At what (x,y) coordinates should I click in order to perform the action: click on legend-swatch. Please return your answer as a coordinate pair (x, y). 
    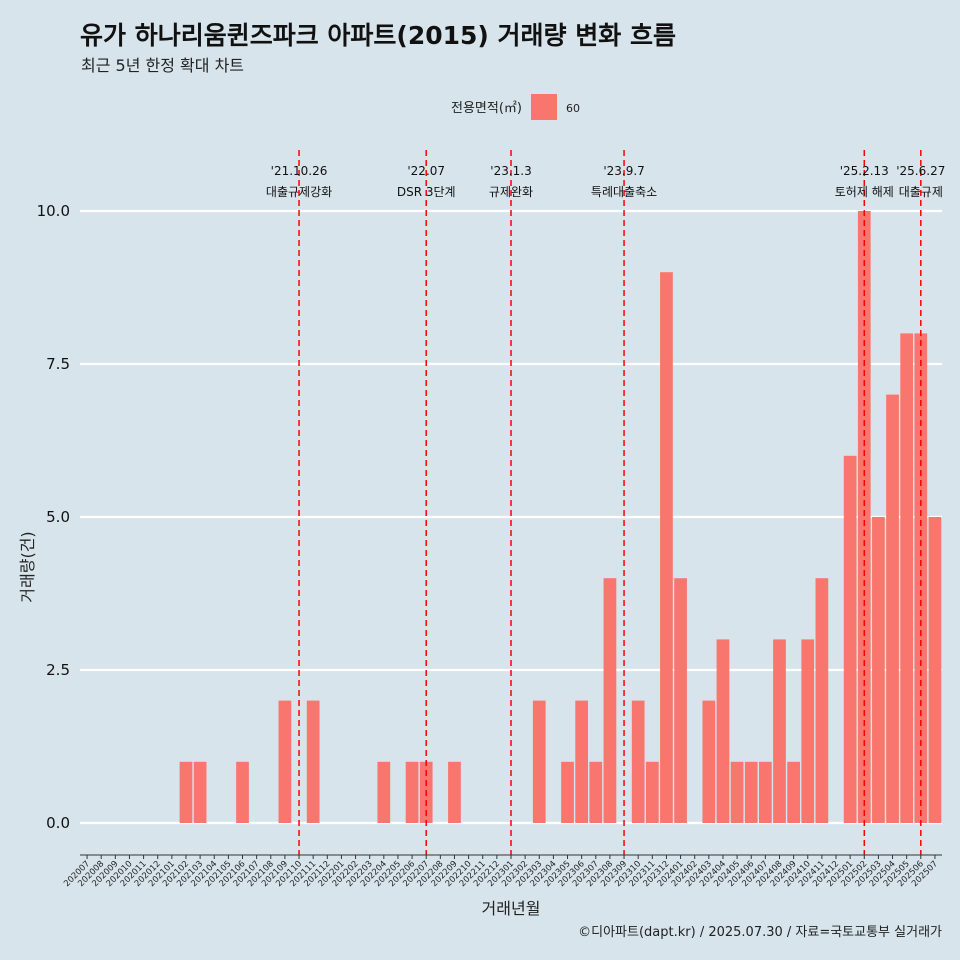
    Looking at the image, I should click on (544, 107).